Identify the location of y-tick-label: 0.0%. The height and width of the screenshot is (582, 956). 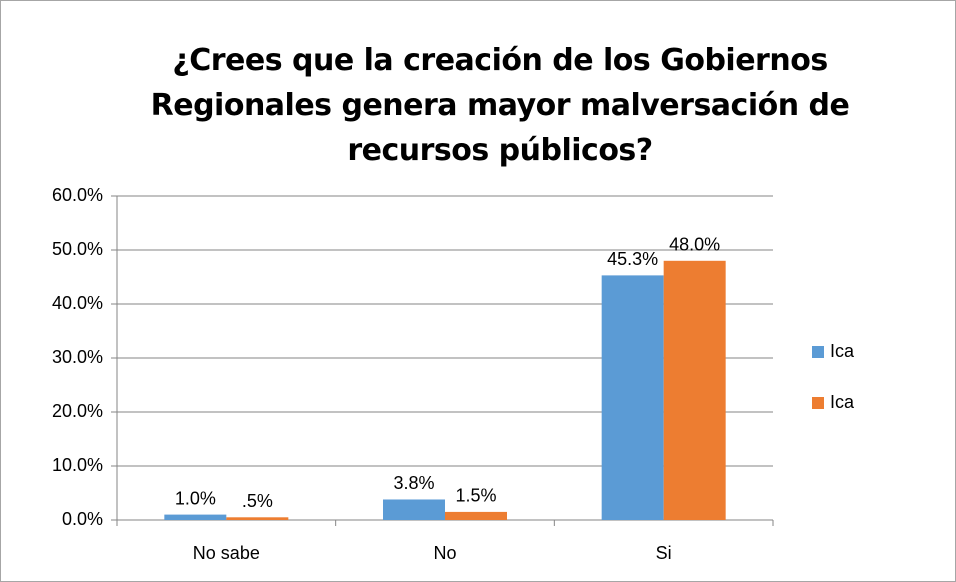
(82, 519).